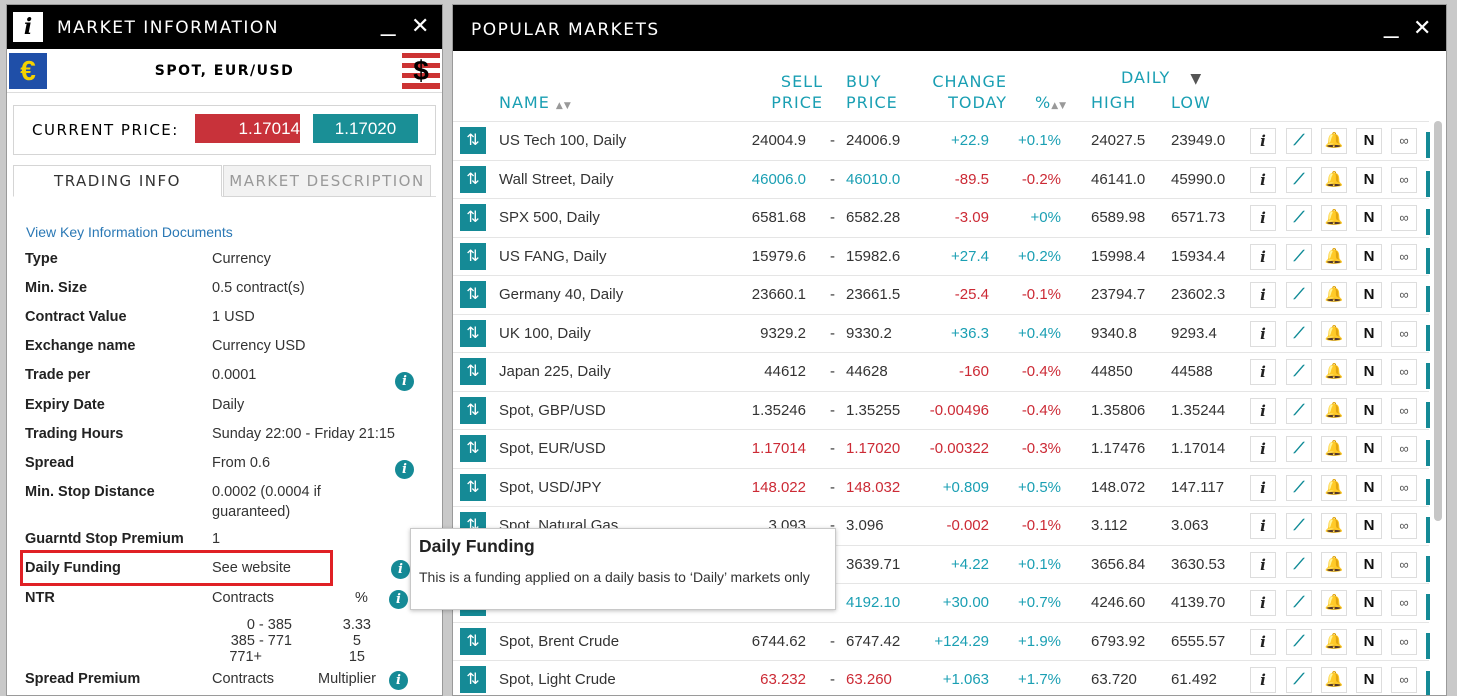 Image resolution: width=1457 pixels, height=696 pixels. I want to click on buy-price: 6747.42, so click(873, 641).